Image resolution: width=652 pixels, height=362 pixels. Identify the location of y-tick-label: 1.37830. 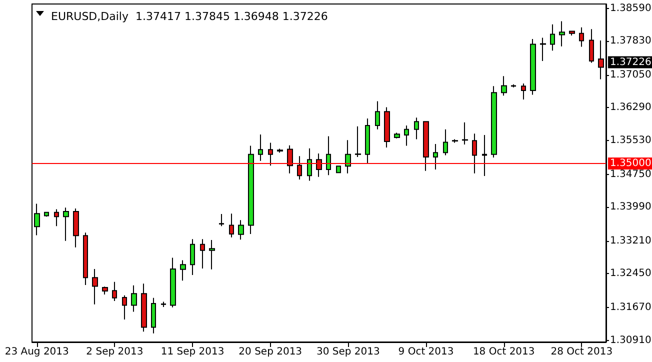
(631, 41).